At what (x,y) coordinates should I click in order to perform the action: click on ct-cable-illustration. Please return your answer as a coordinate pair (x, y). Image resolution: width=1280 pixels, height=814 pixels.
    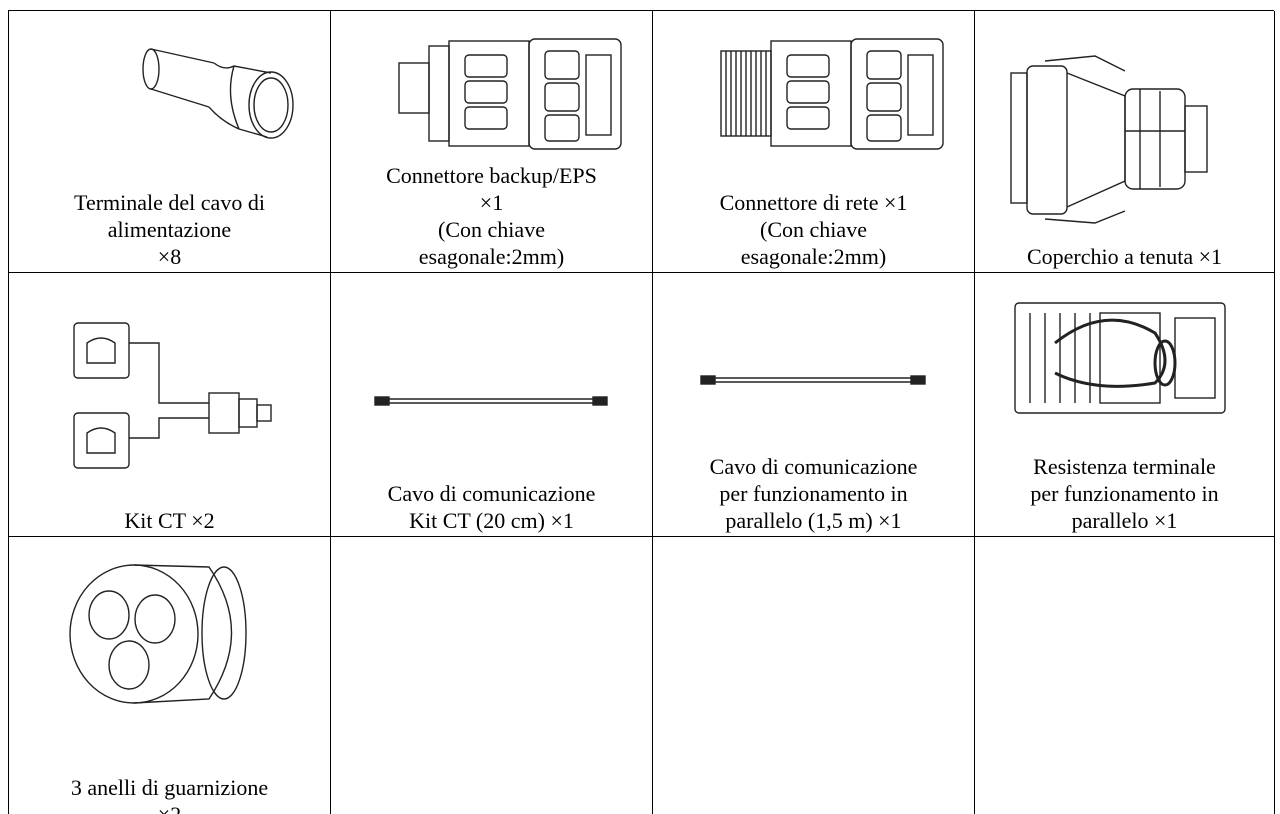
    Looking at the image, I should click on (491, 401).